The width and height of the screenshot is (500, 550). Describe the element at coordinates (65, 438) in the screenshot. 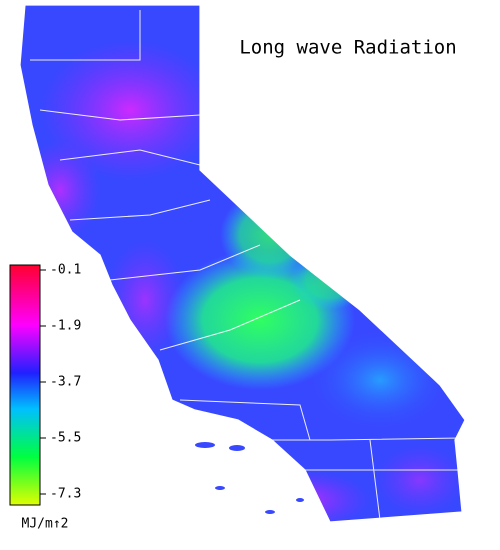

I see `legend-tick-label: -5.5` at that location.